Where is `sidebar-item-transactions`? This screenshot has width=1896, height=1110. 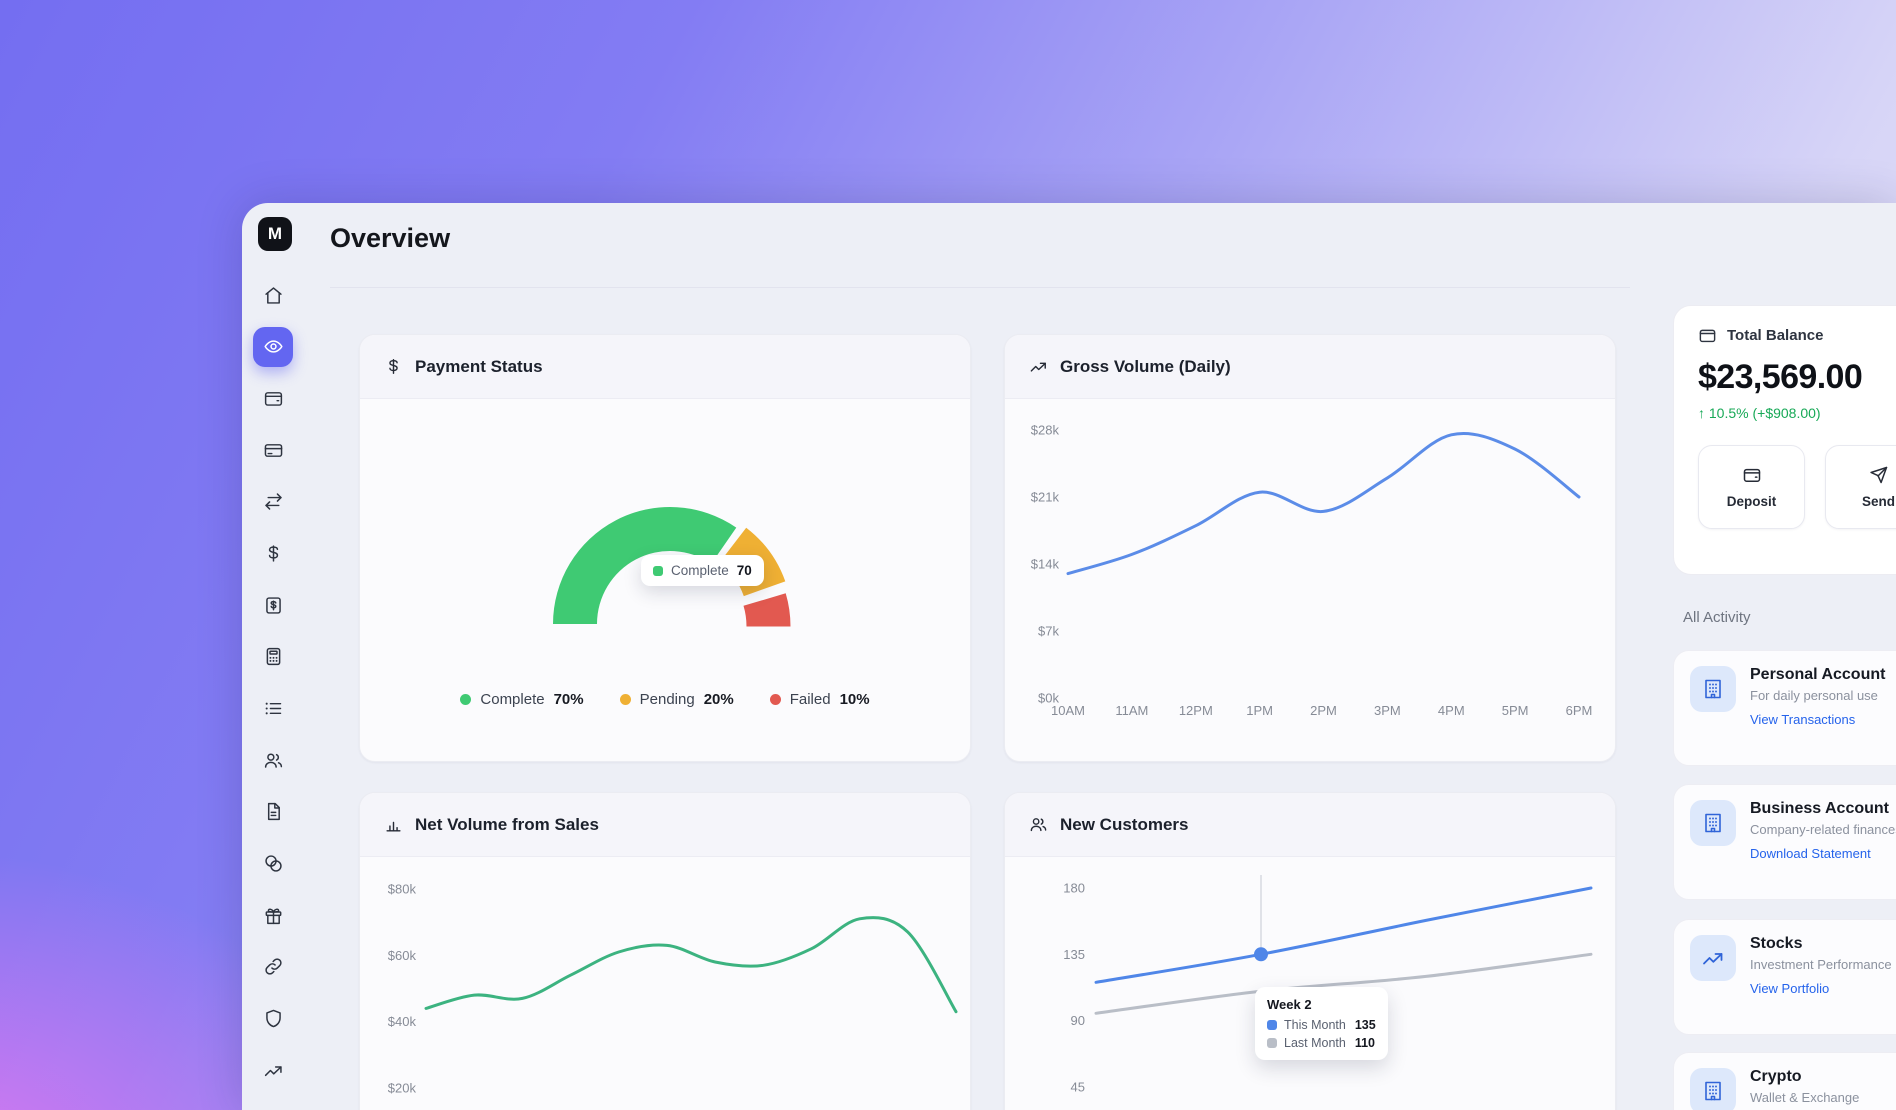 sidebar-item-transactions is located at coordinates (273, 709).